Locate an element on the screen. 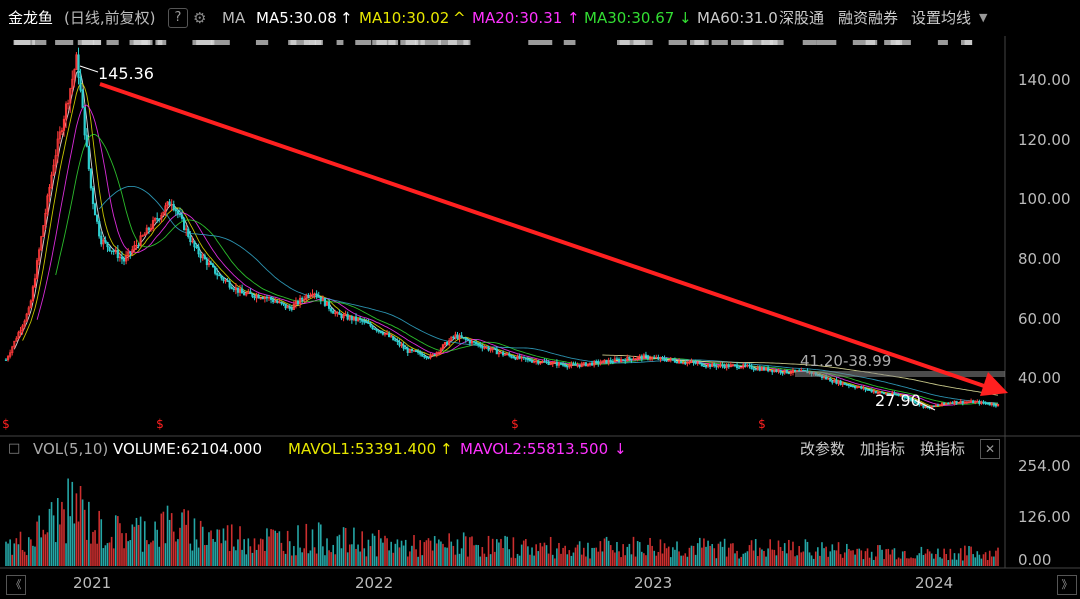  margin-trading-link: 融资融券 is located at coordinates (868, 18).